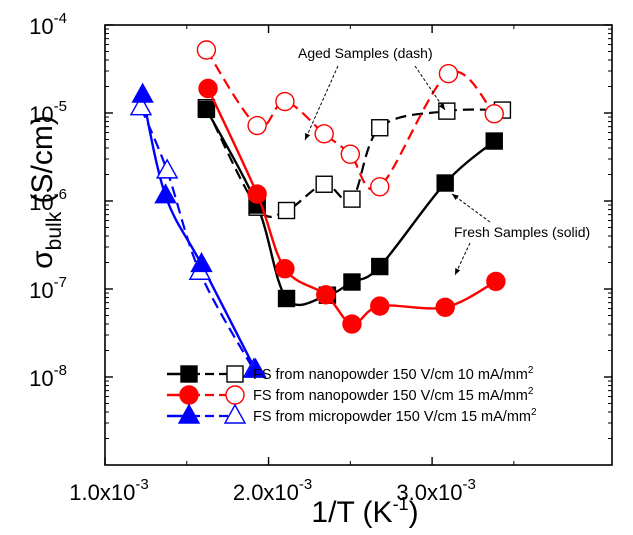  What do you see at coordinates (442, 106) in the screenshot?
I see `aged-arrow-right-head` at bounding box center [442, 106].